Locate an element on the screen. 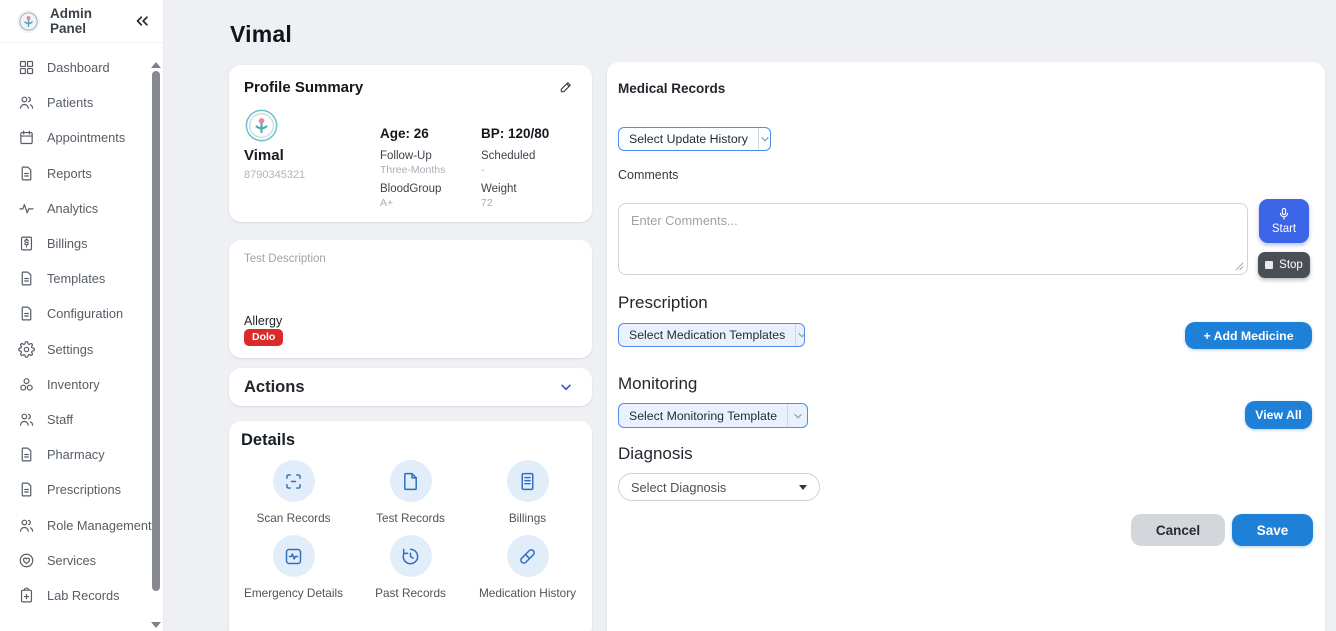  edit-profile-pencil-icon is located at coordinates (566, 87).